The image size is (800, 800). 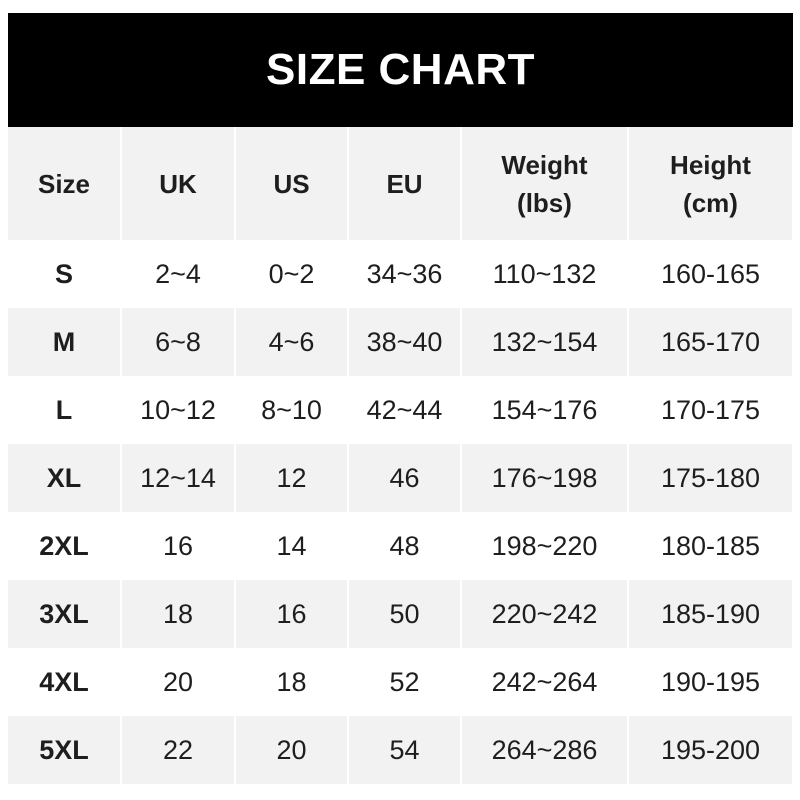 What do you see at coordinates (711, 478) in the screenshot?
I see `table-cell: 175-180` at bounding box center [711, 478].